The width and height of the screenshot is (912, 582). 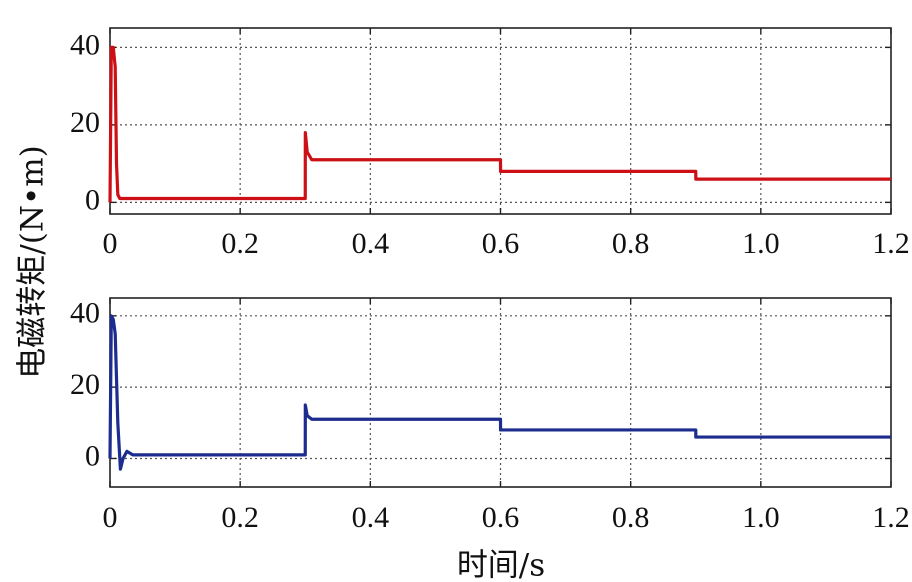 I want to click on y-axis-label: 电磁转矩/(N•m), so click(x=33, y=261).